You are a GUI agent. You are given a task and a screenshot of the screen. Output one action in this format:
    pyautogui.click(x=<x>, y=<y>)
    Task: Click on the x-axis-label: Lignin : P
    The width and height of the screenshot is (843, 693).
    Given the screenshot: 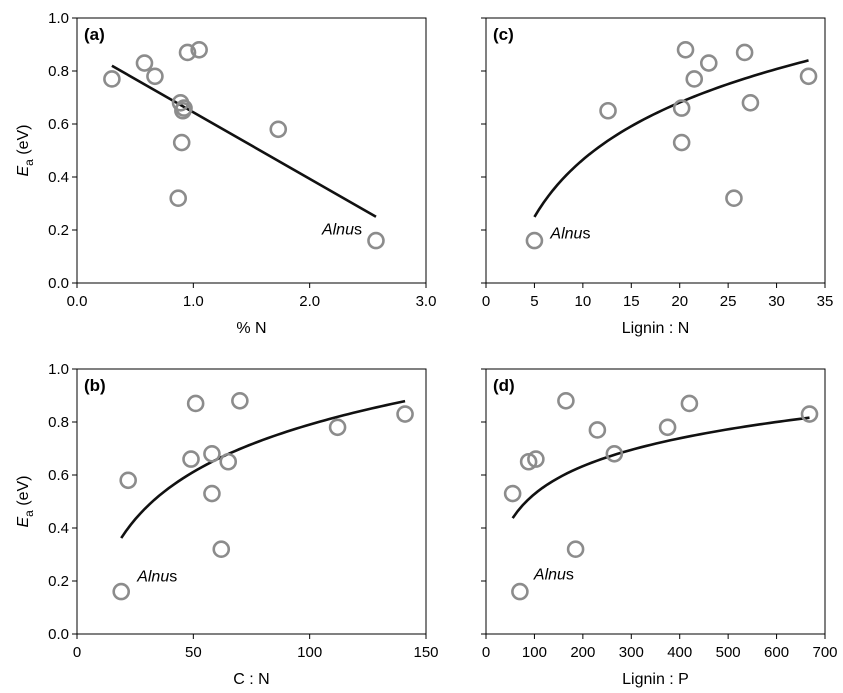 What is the action you would take?
    pyautogui.click(x=655, y=679)
    